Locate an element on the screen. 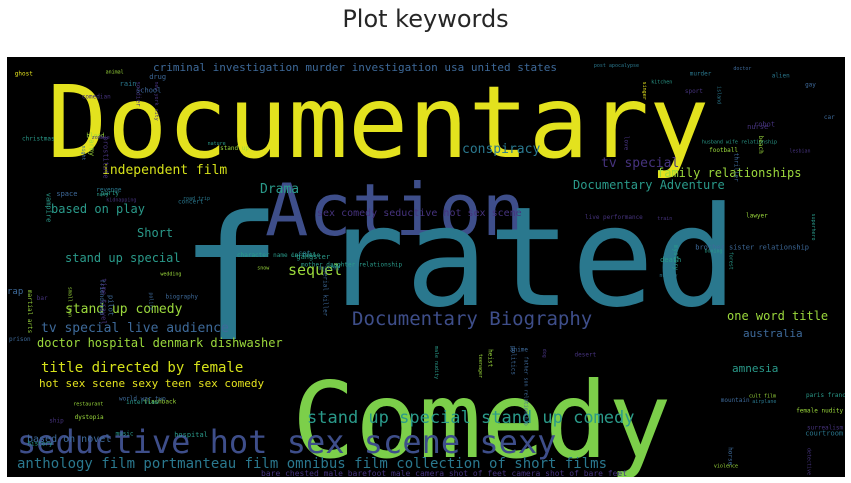 This screenshot has width=851, height=483. cloud-word: family relationships is located at coordinates (729, 173).